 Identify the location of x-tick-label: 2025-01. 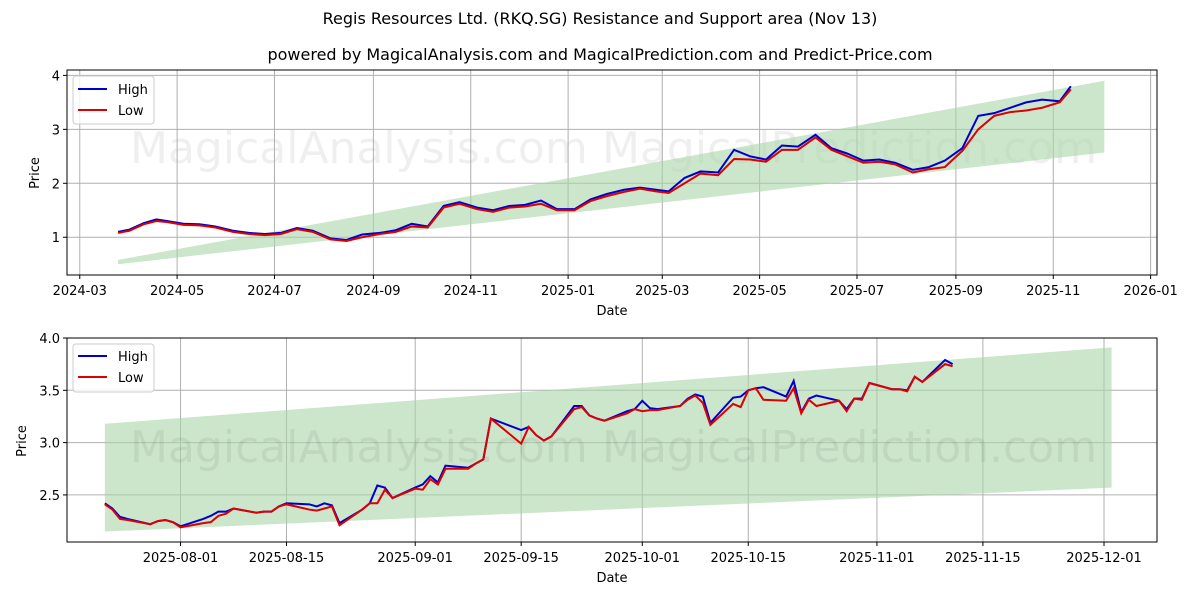
(568, 291).